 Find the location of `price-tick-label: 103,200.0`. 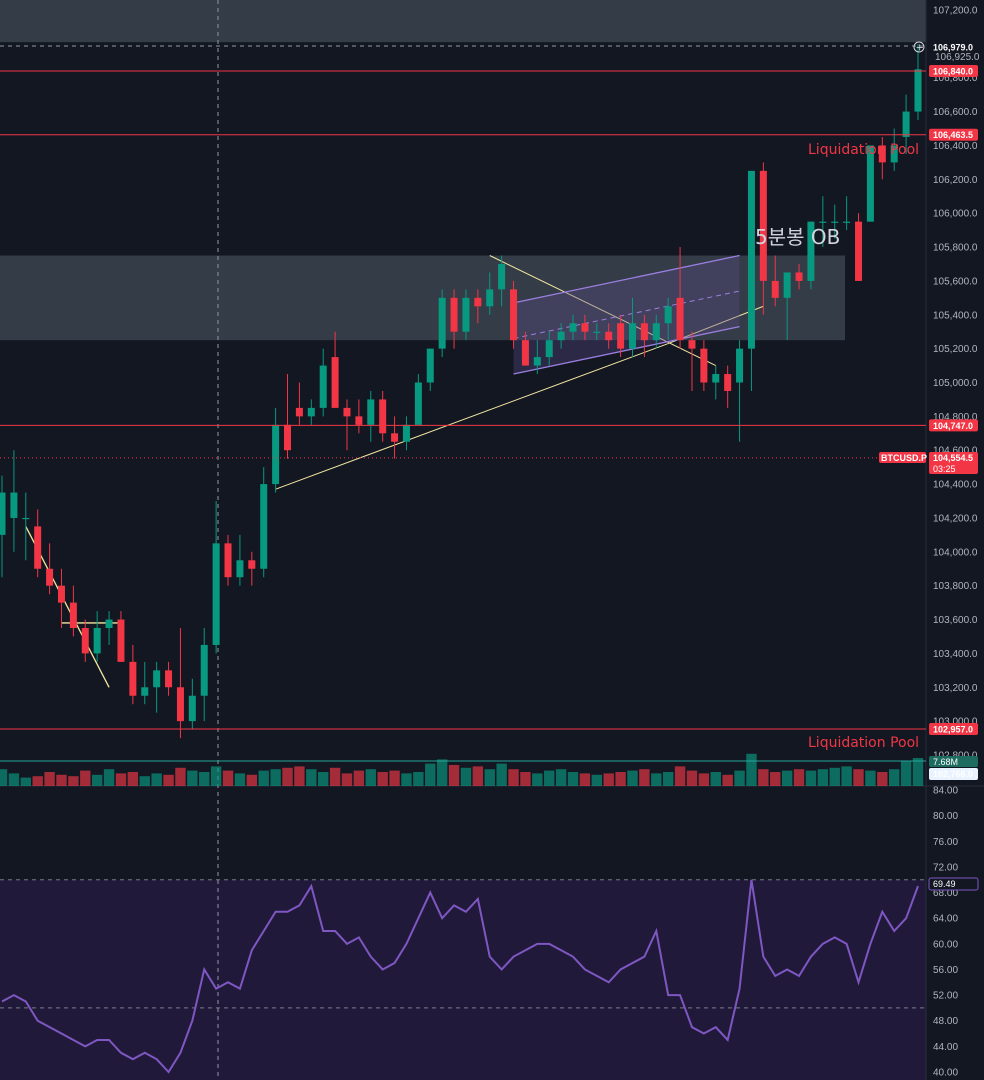

price-tick-label: 103,200.0 is located at coordinates (955, 688).